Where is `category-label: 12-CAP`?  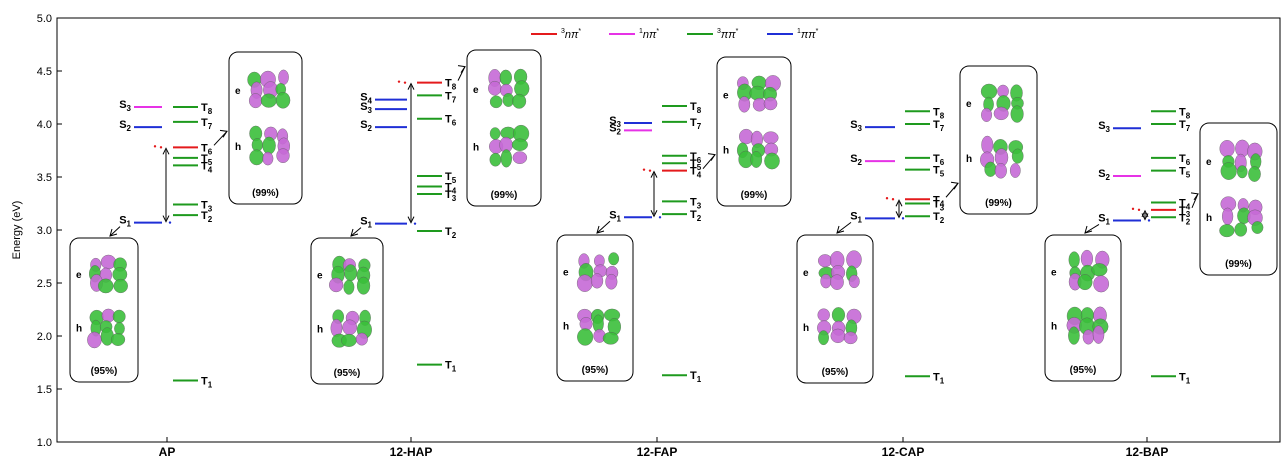
category-label: 12-CAP is located at coordinates (903, 452).